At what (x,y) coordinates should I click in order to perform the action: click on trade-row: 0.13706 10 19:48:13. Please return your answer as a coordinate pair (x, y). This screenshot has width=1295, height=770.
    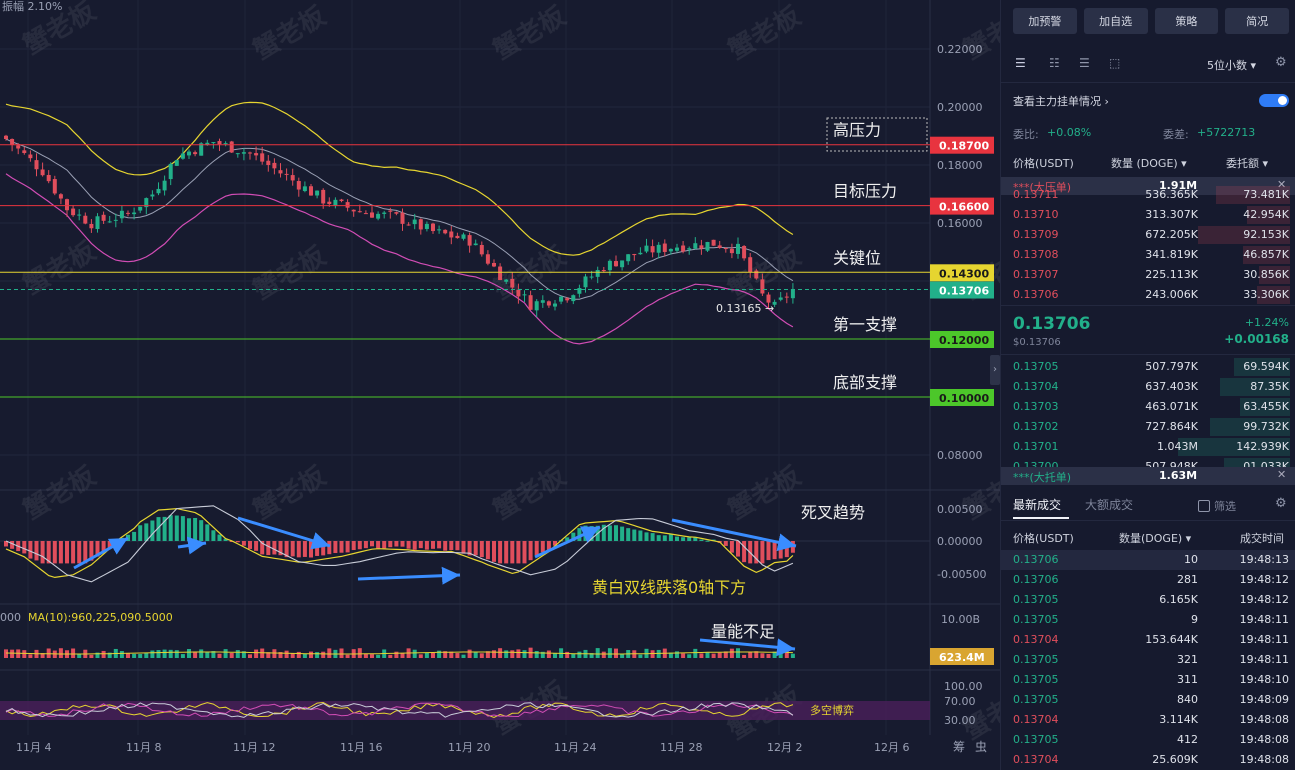
    Looking at the image, I should click on (1148, 560).